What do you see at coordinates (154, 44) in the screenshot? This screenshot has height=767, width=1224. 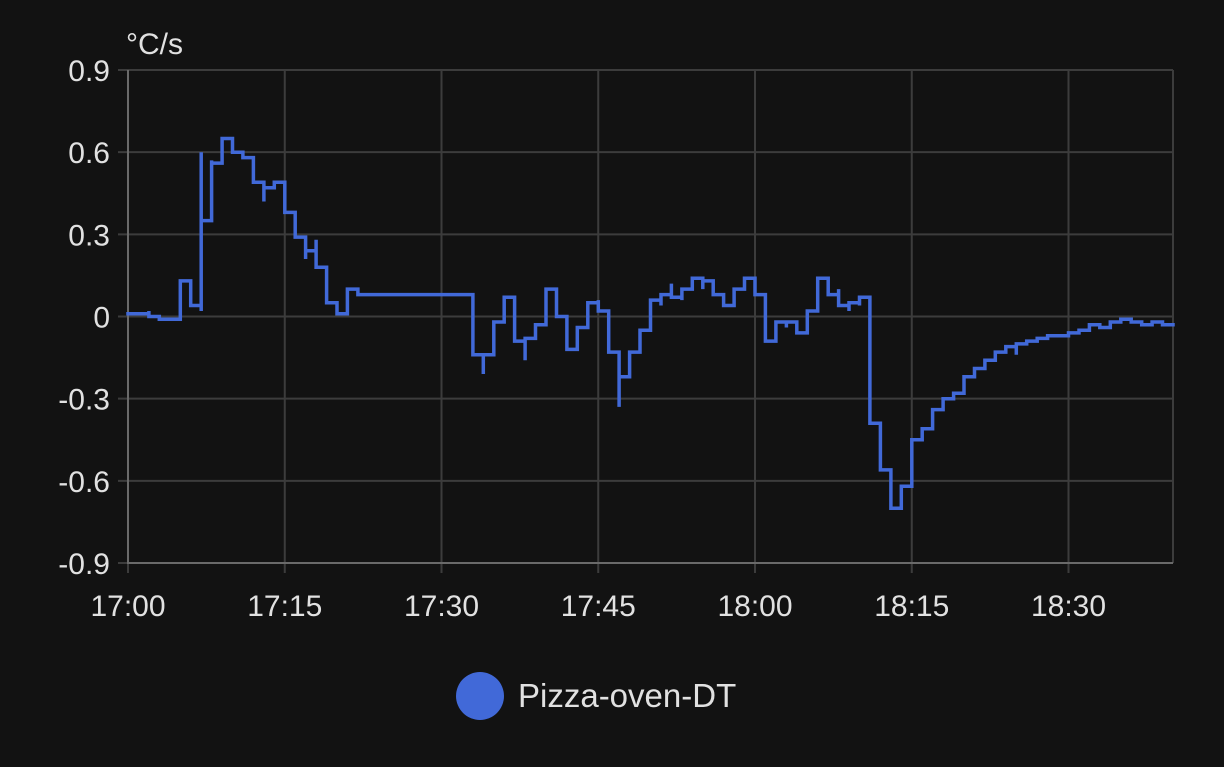 I see `y-axis-unit-label: °C/s` at bounding box center [154, 44].